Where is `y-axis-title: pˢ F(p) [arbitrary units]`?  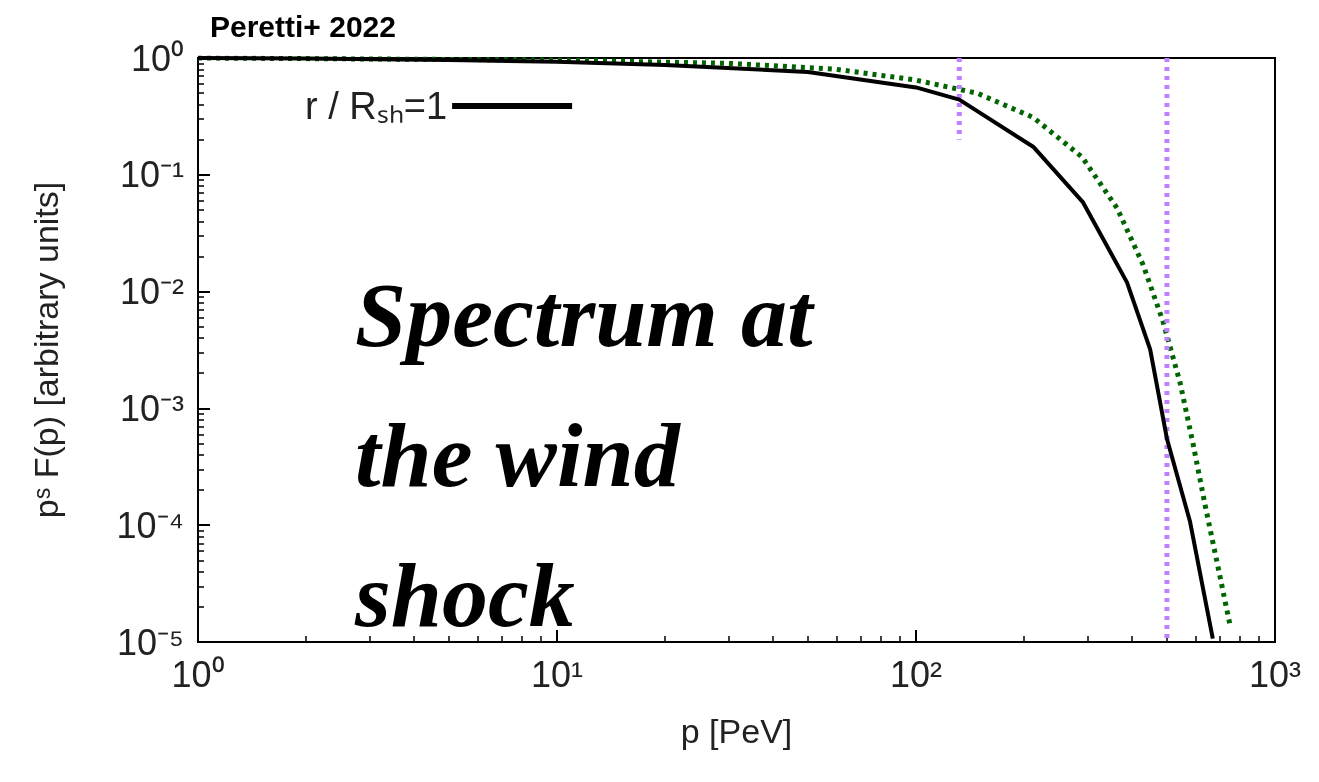 y-axis-title: pˢ F(p) [arbitrary units] is located at coordinates (46, 350).